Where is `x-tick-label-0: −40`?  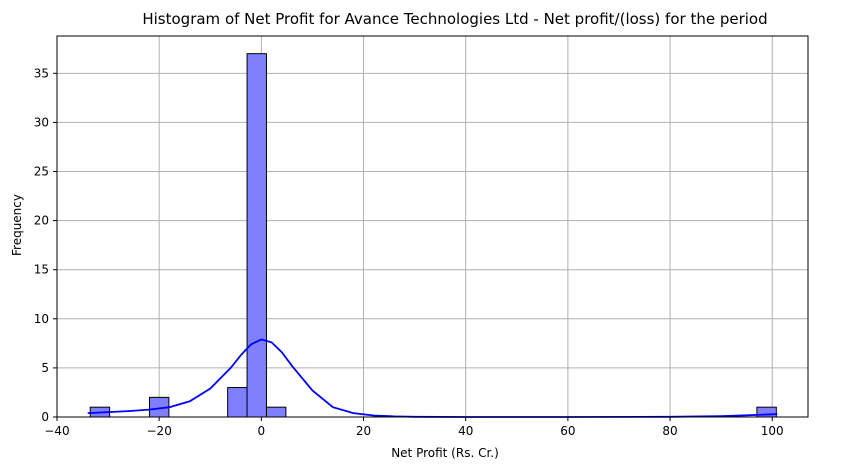 x-tick-label-0: −40 is located at coordinates (56, 431).